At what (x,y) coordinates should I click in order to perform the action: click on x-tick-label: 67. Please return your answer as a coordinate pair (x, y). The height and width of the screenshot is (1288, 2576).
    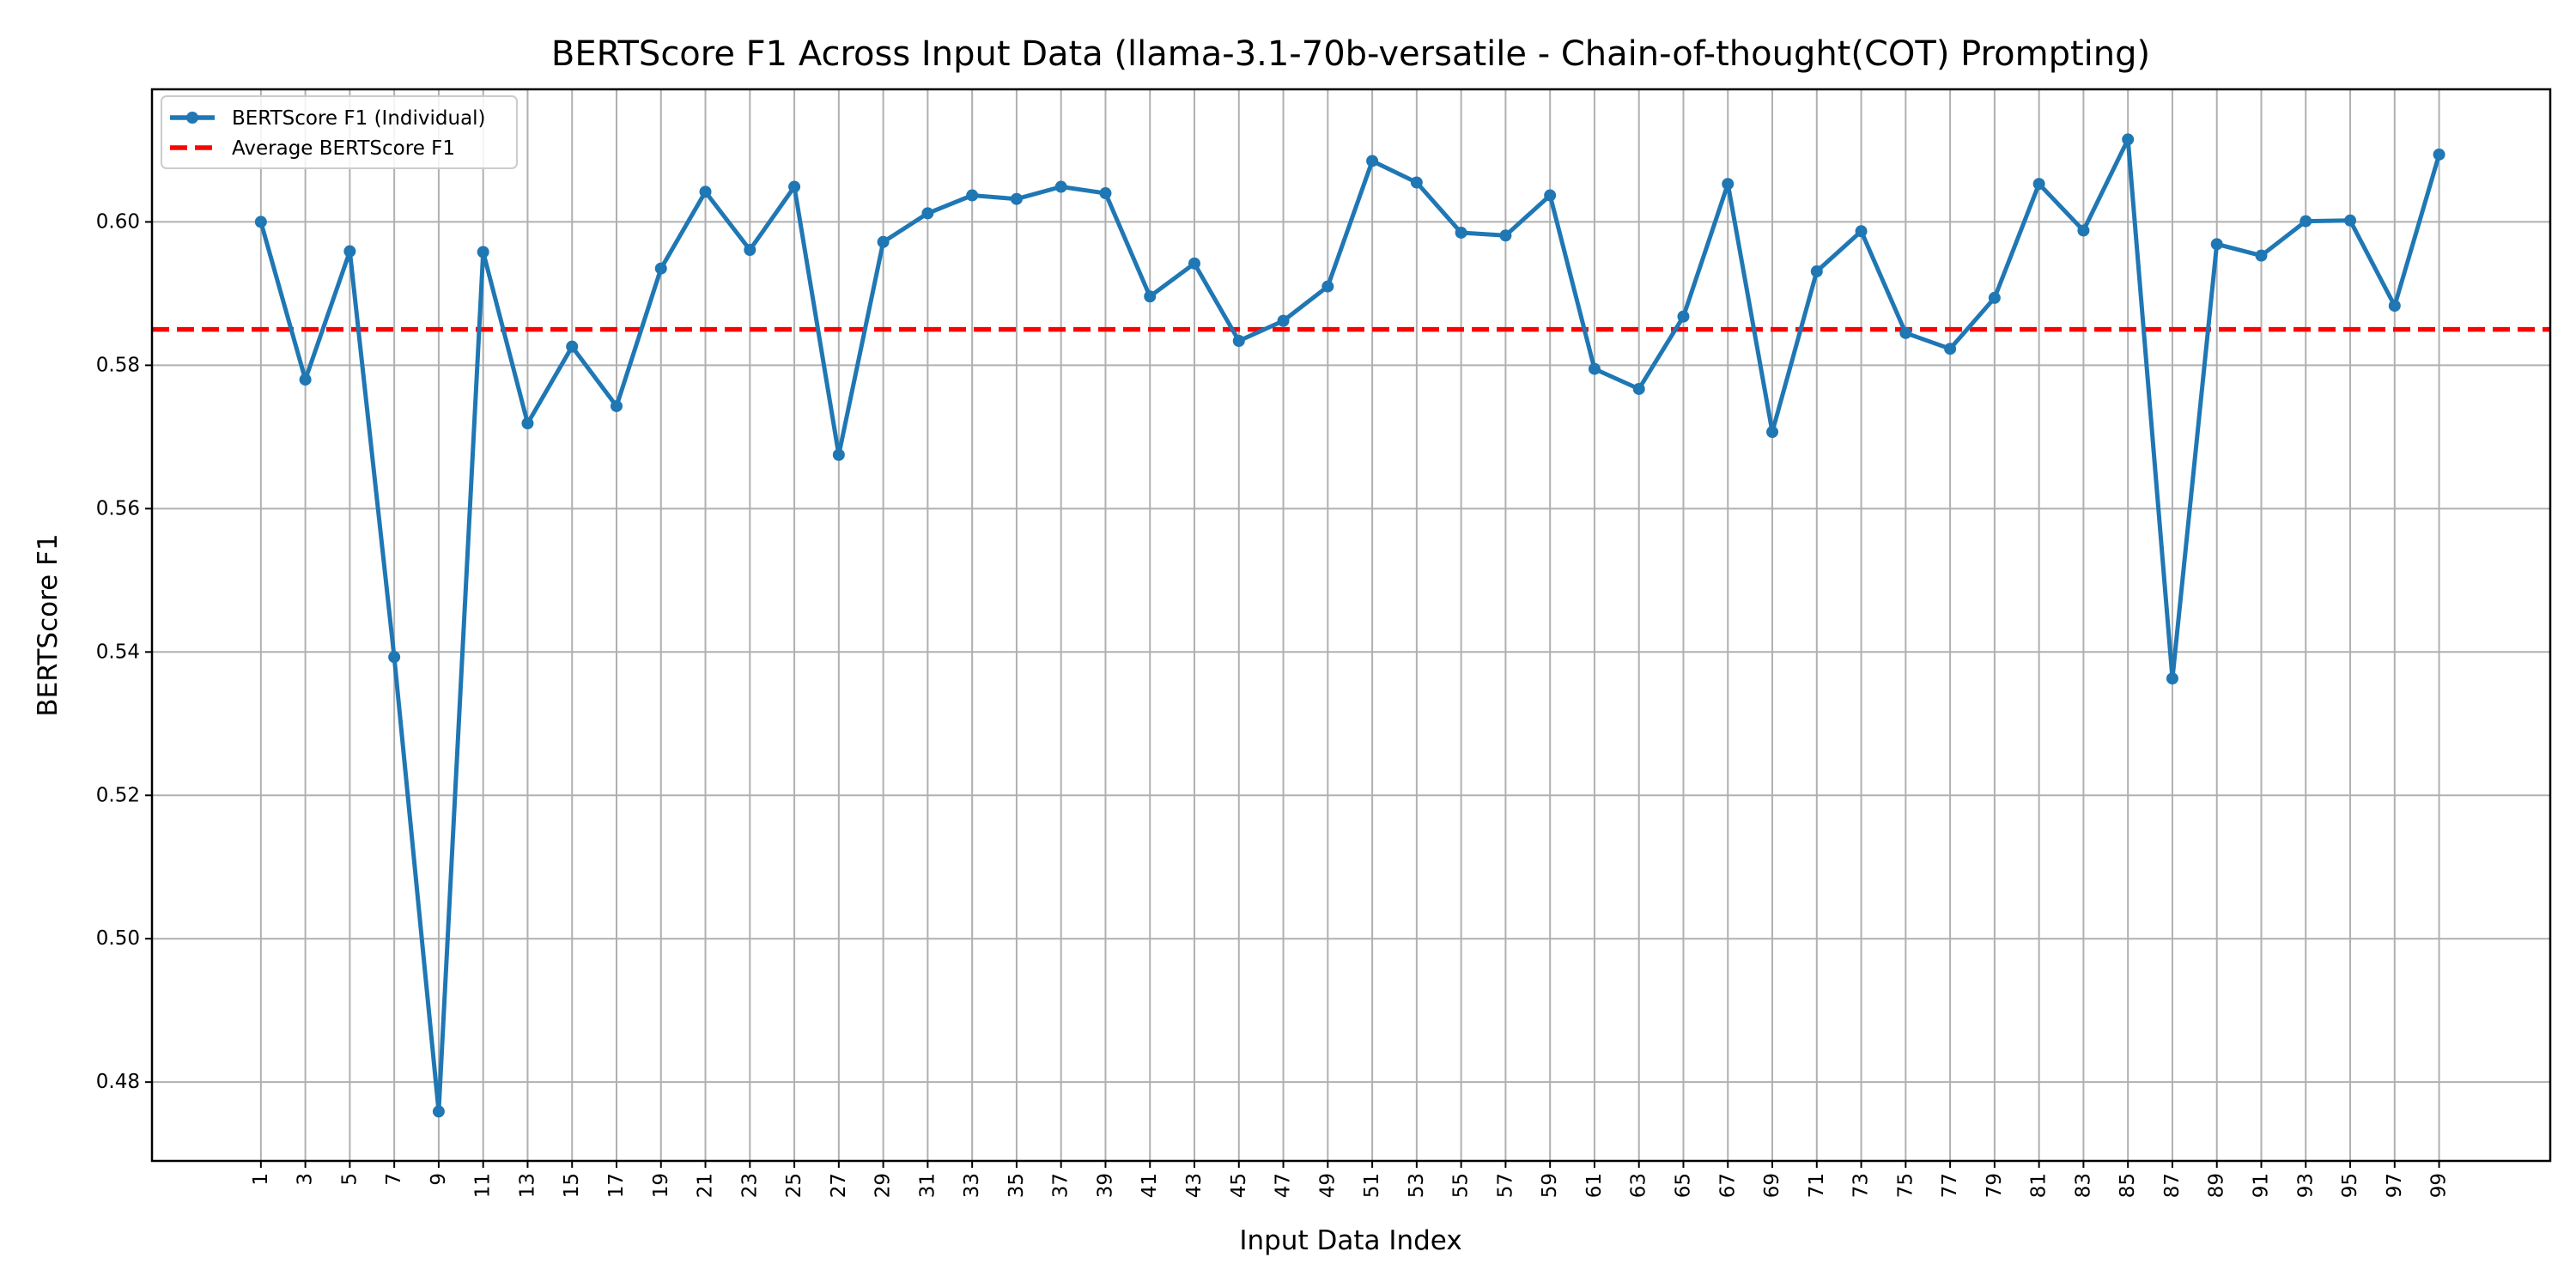
    Looking at the image, I should click on (1727, 1185).